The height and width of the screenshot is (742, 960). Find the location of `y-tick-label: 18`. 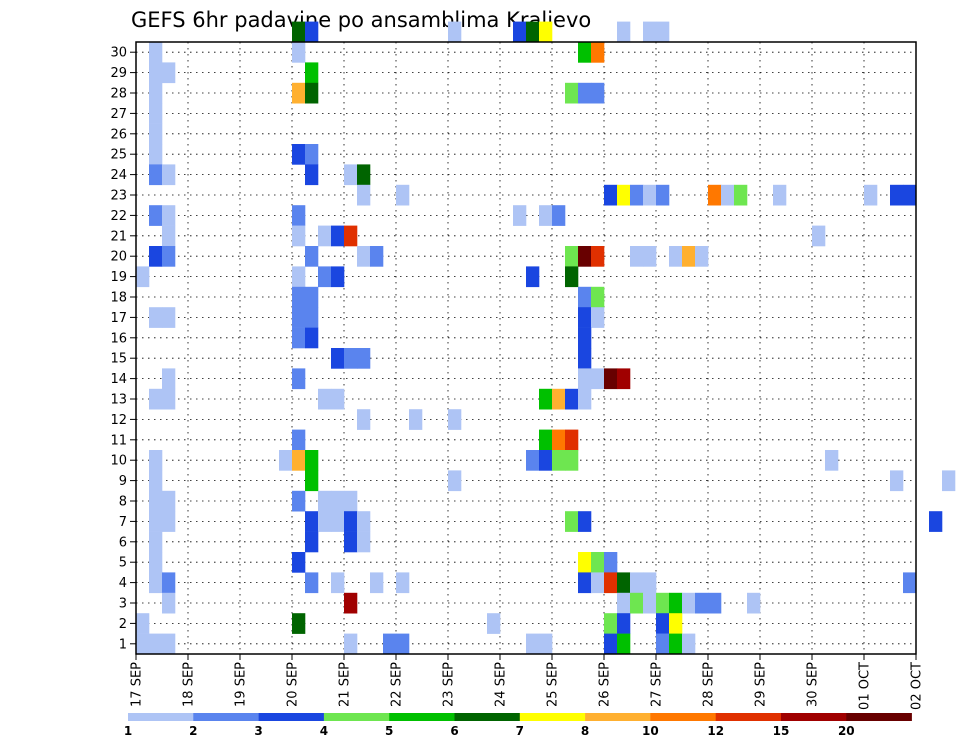

y-tick-label: 18 is located at coordinates (118, 298).